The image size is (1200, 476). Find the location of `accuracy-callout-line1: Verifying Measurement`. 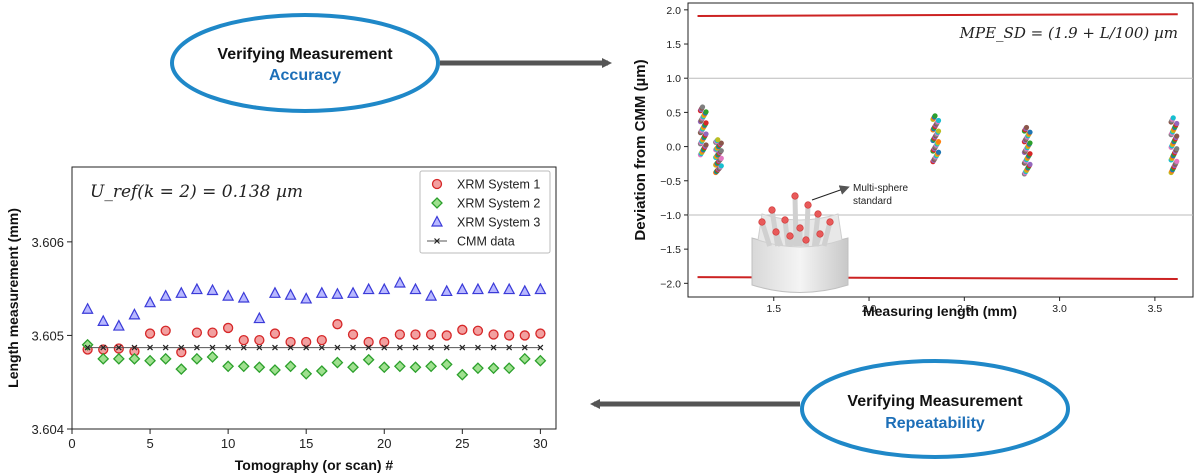

accuracy-callout-line1: Verifying Measurement is located at coordinates (305, 54).